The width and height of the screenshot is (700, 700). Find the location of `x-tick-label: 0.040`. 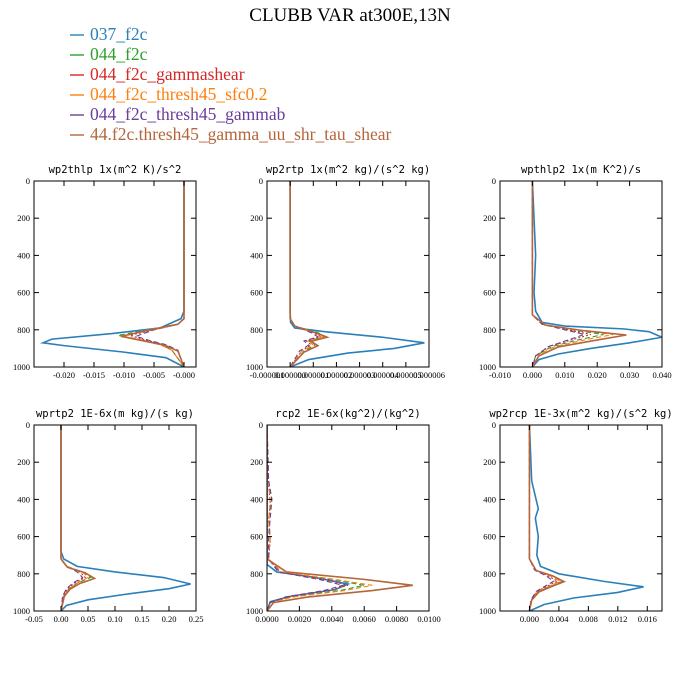

x-tick-label: 0.040 is located at coordinates (661, 375).